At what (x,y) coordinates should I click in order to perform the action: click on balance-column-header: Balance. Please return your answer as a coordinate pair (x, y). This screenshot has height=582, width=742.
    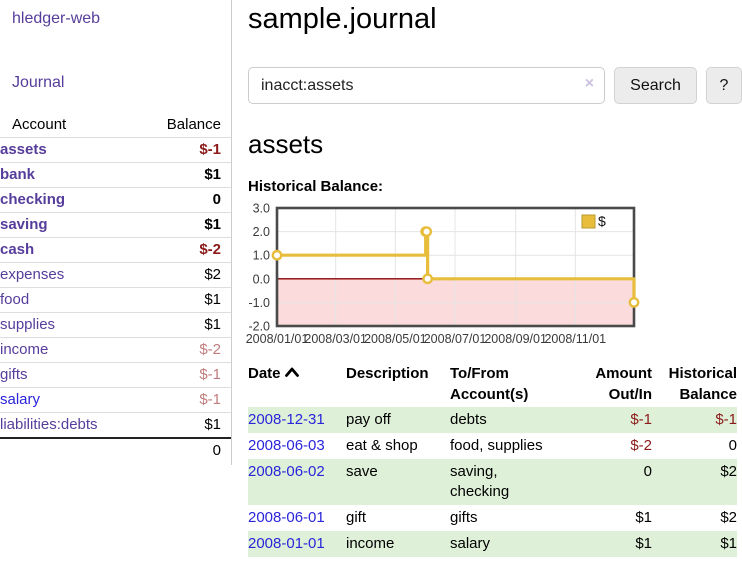
    Looking at the image, I should click on (193, 124).